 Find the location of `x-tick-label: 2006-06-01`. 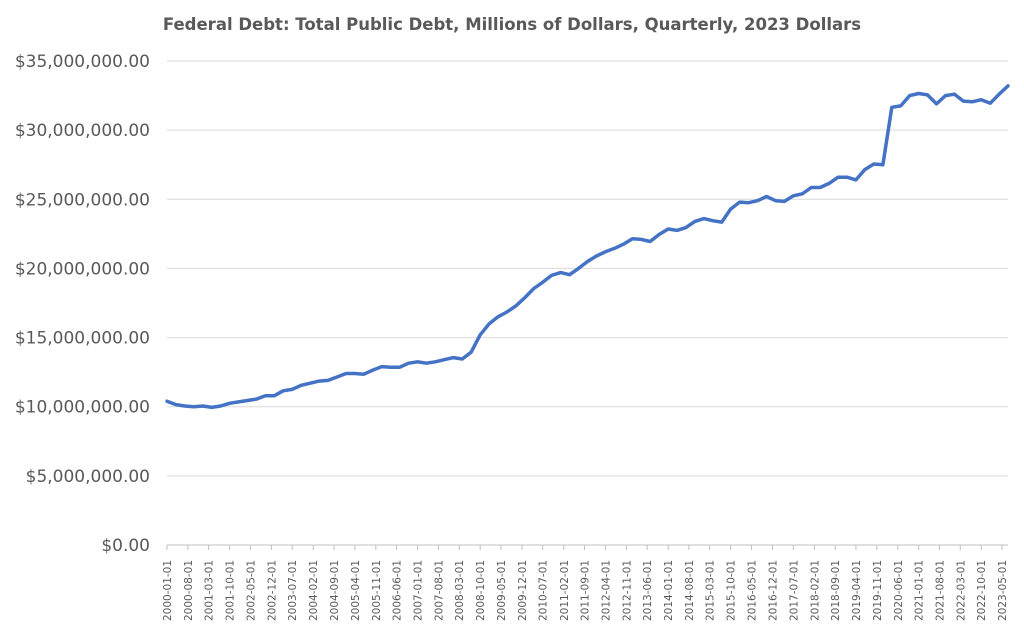

x-tick-label: 2006-06-01 is located at coordinates (398, 590).